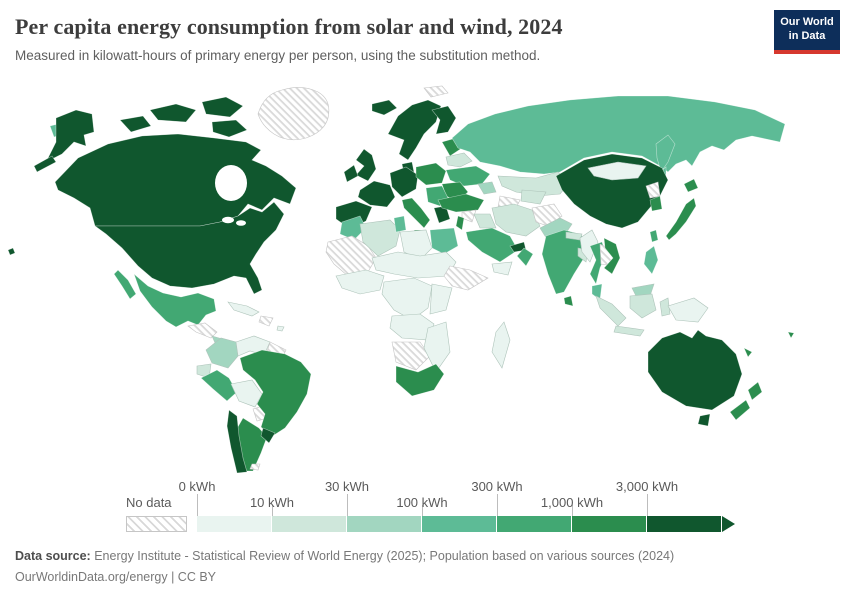  Describe the element at coordinates (437, 347) in the screenshot. I see `country-mozambique-zimbabwe` at that location.